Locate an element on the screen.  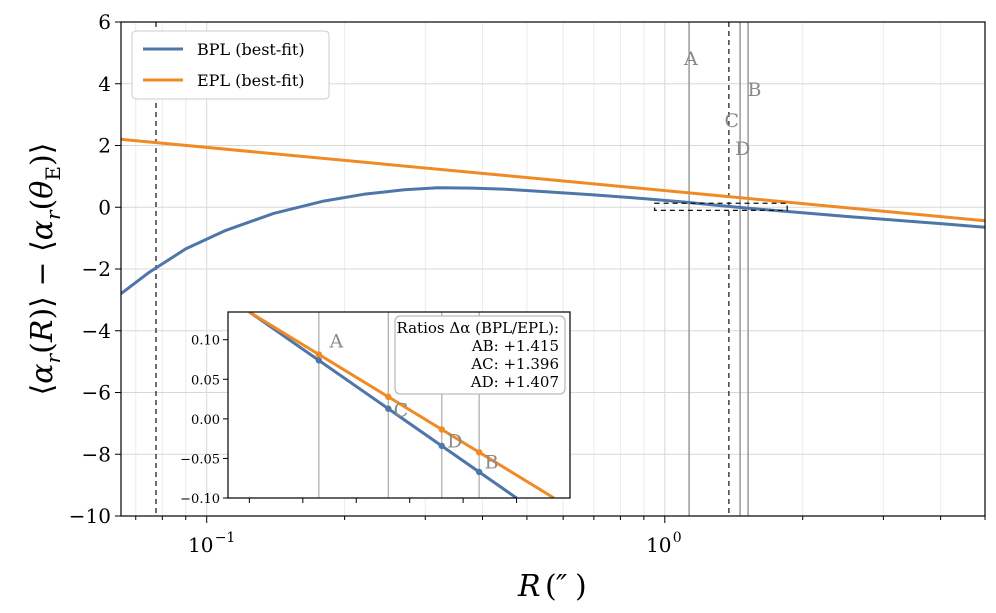
point-label-b: B is located at coordinates (755, 90).